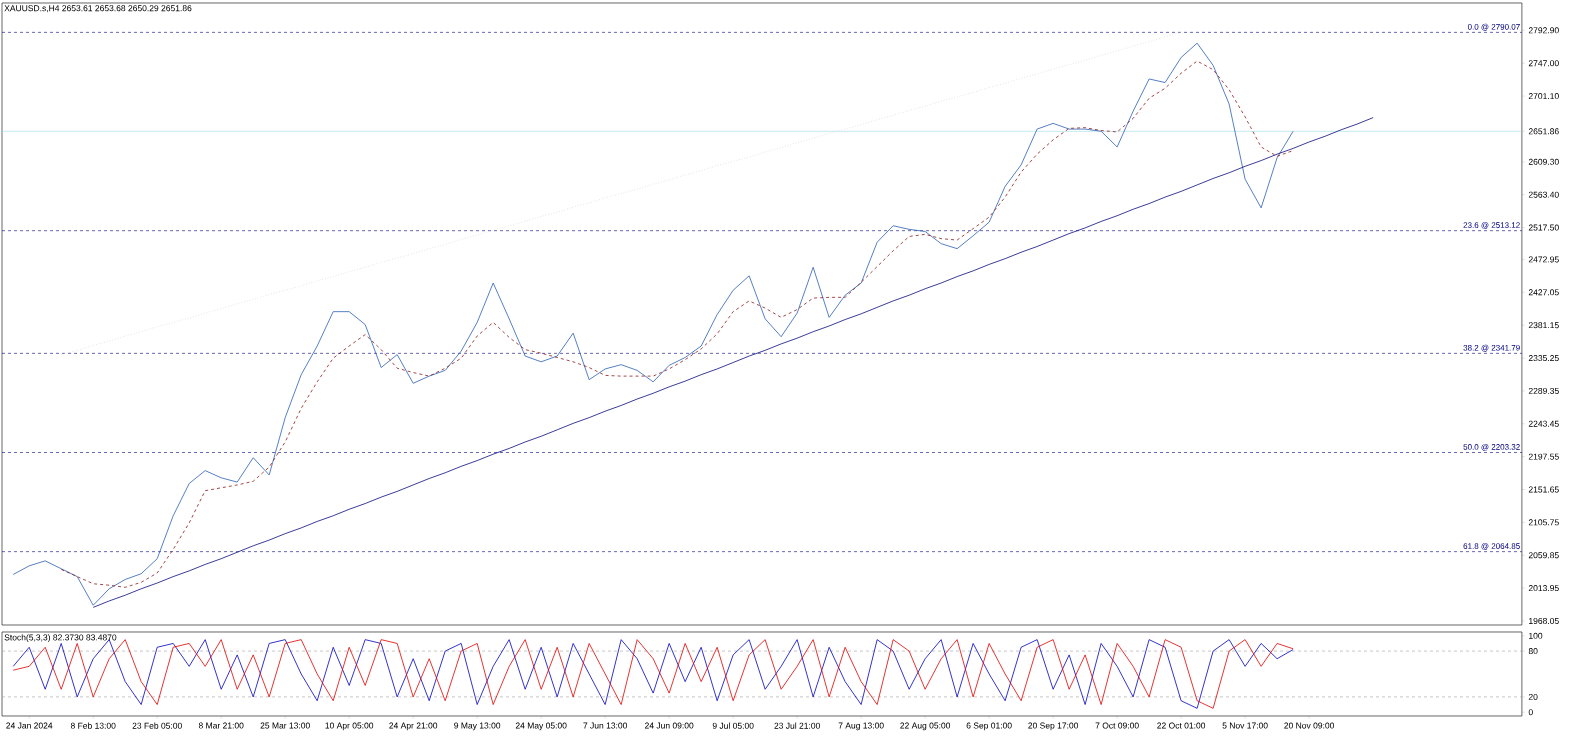  What do you see at coordinates (1543, 131) in the screenshot?
I see `y-tick-label: 2651.86` at bounding box center [1543, 131].